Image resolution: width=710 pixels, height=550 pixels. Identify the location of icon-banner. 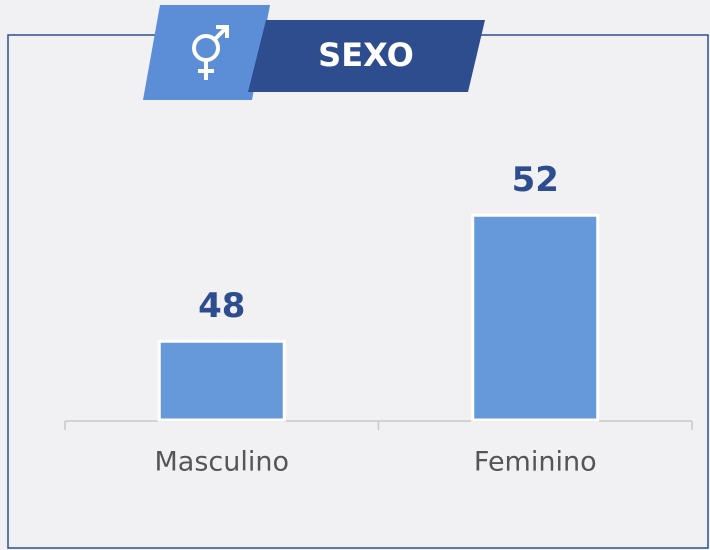
(206, 52).